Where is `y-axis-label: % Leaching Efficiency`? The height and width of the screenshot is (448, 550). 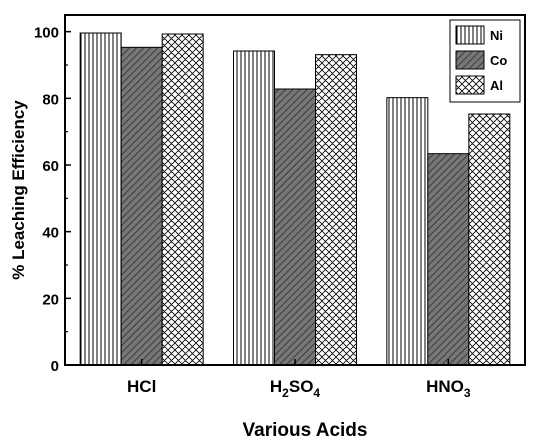
y-axis-label: % Leaching Efficiency is located at coordinates (18, 190).